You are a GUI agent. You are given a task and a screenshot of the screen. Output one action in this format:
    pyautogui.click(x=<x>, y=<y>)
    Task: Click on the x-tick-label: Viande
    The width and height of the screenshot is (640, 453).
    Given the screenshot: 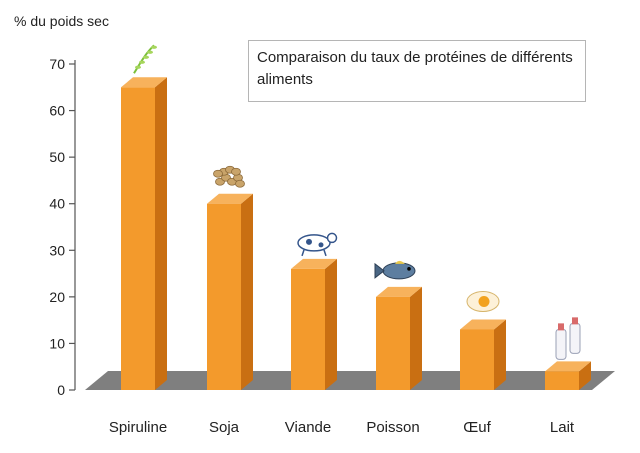 What is the action you would take?
    pyautogui.click(x=308, y=427)
    